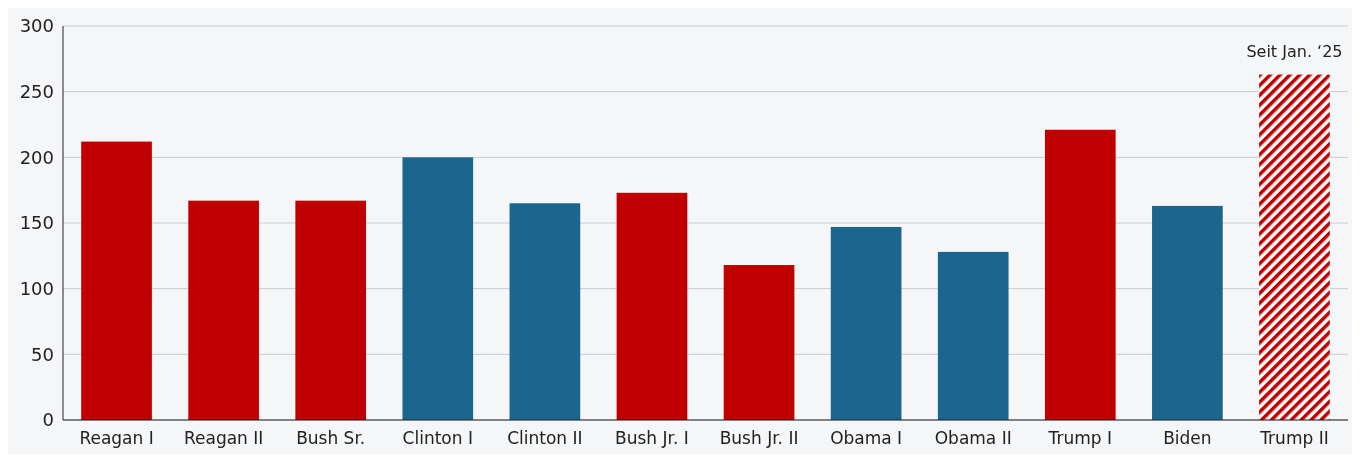 Image resolution: width=1360 pixels, height=460 pixels. What do you see at coordinates (36, 26) in the screenshot?
I see `y-tick-label: 300` at bounding box center [36, 26].